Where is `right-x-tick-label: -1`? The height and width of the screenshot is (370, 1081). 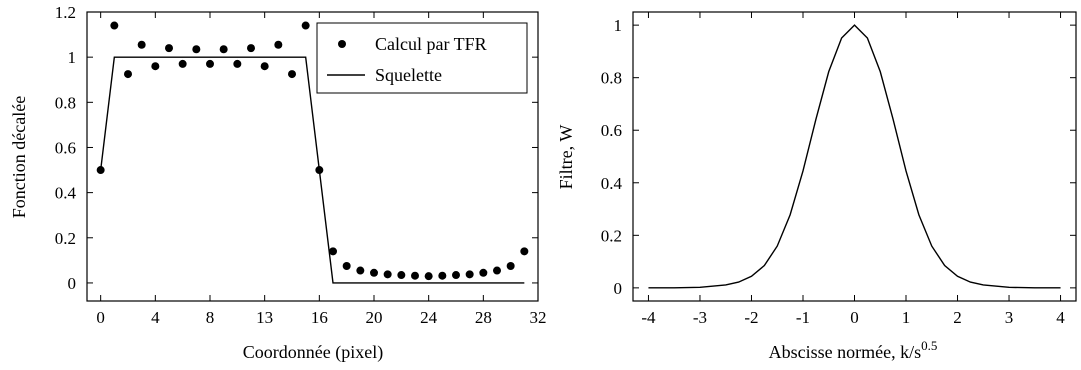 right-x-tick-label: -1 is located at coordinates (803, 317).